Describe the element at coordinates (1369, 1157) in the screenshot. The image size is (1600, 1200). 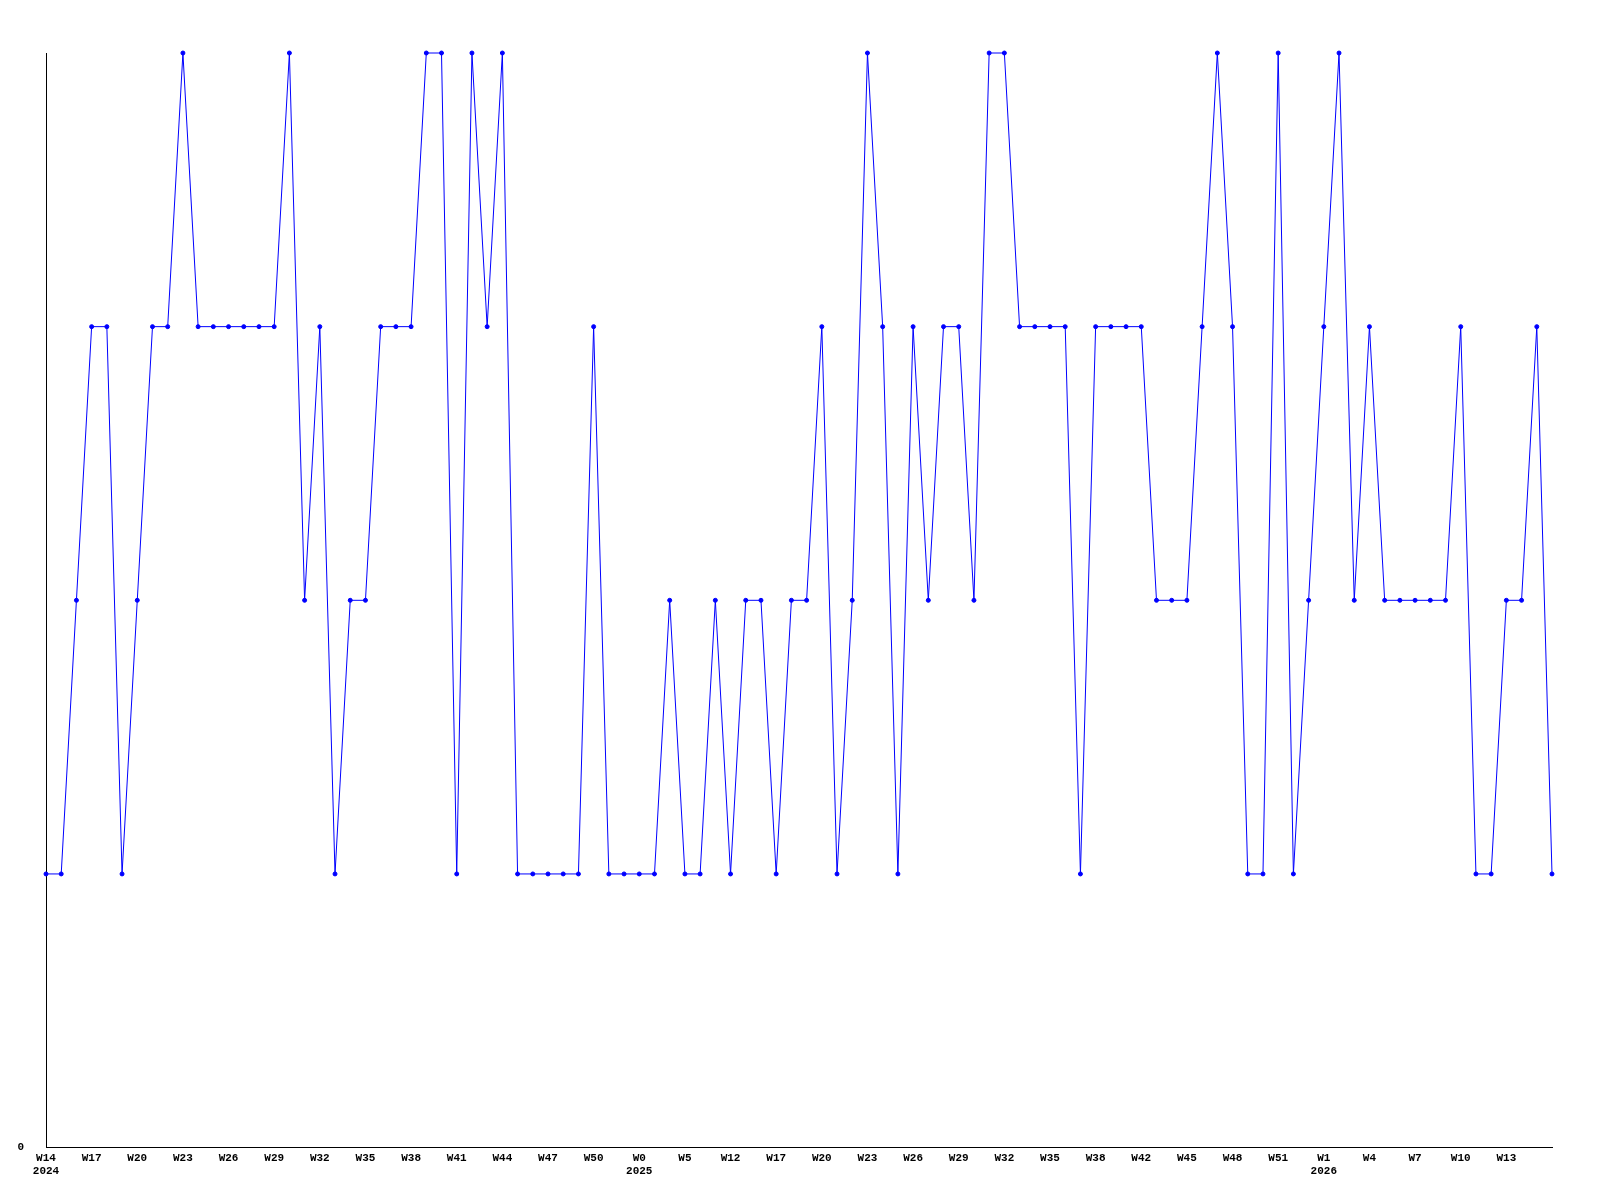
I see `x-tick-label: W4` at that location.